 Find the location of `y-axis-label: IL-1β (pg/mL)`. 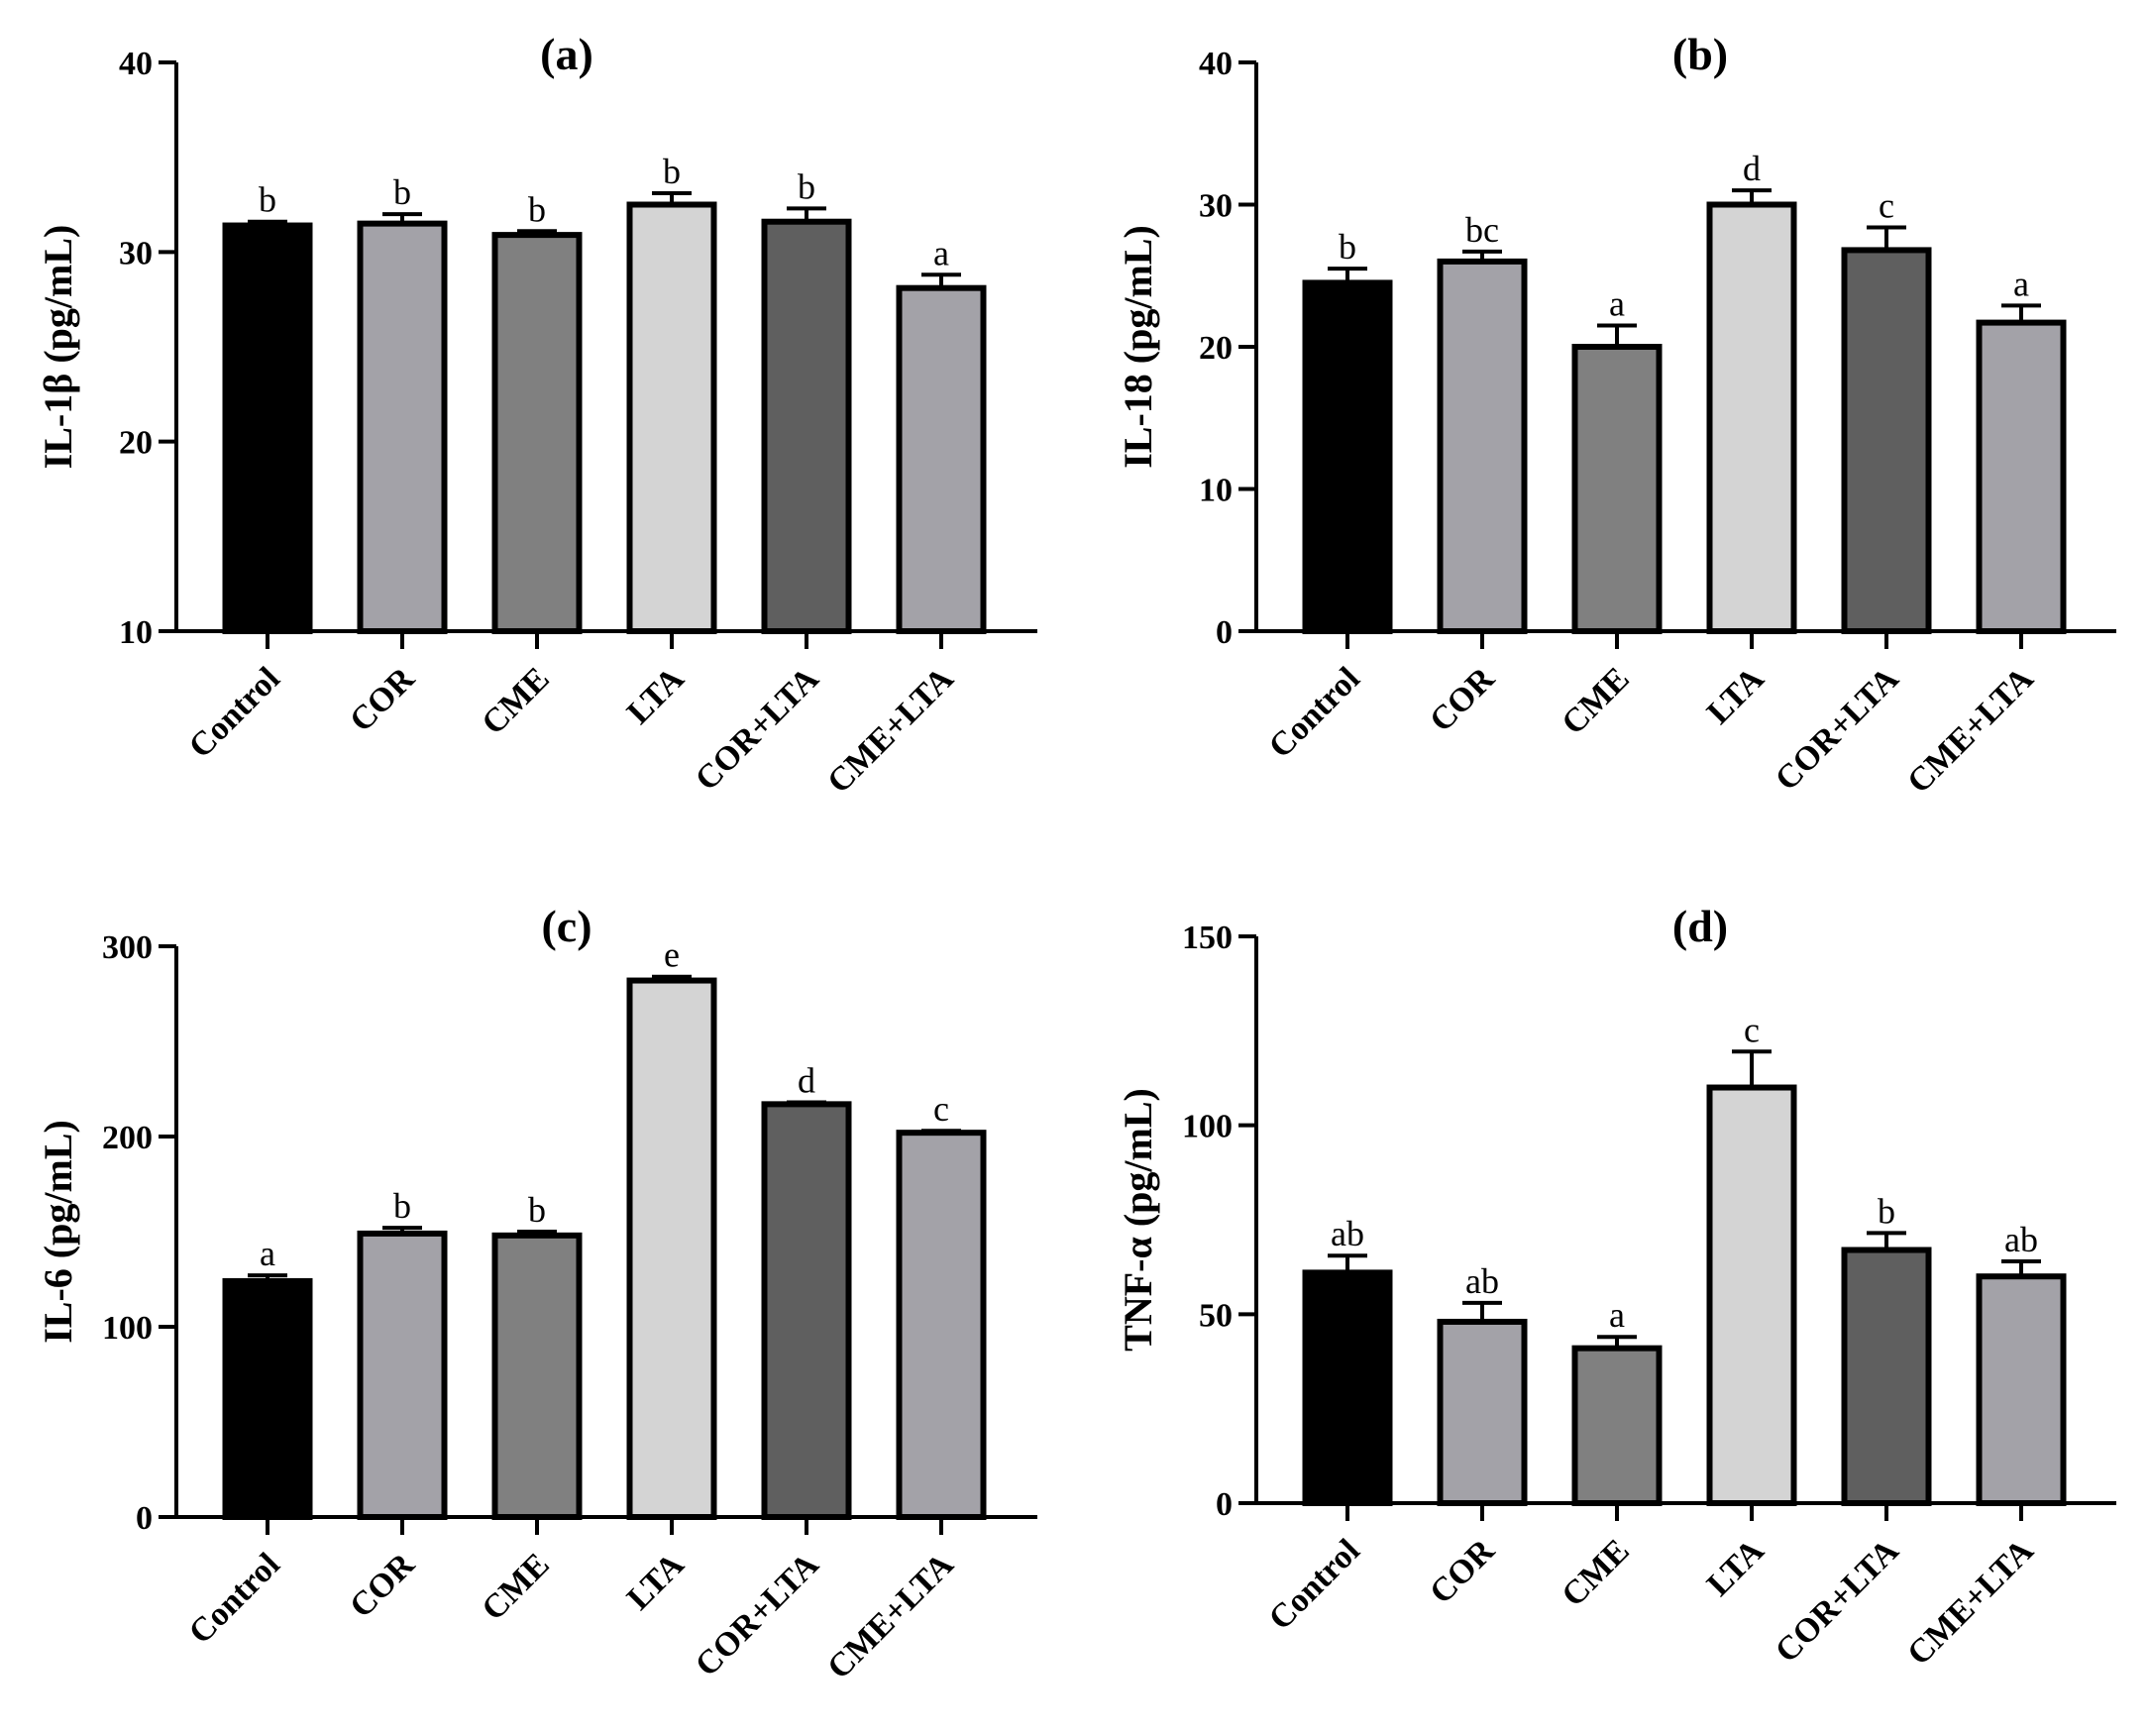

y-axis-label: IL-1β (pg/mL) is located at coordinates (58, 347).